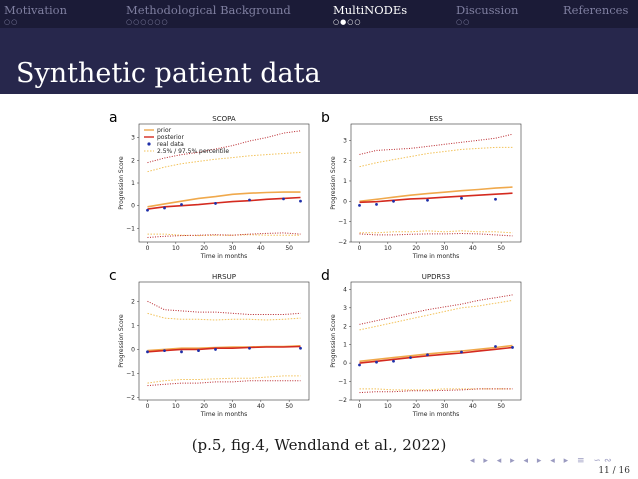 This screenshot has height=479, width=638. Describe the element at coordinates (319, 445) in the screenshot. I see `figure-caption: (p.5, fig.4, Wendland et al., 2022)` at that location.